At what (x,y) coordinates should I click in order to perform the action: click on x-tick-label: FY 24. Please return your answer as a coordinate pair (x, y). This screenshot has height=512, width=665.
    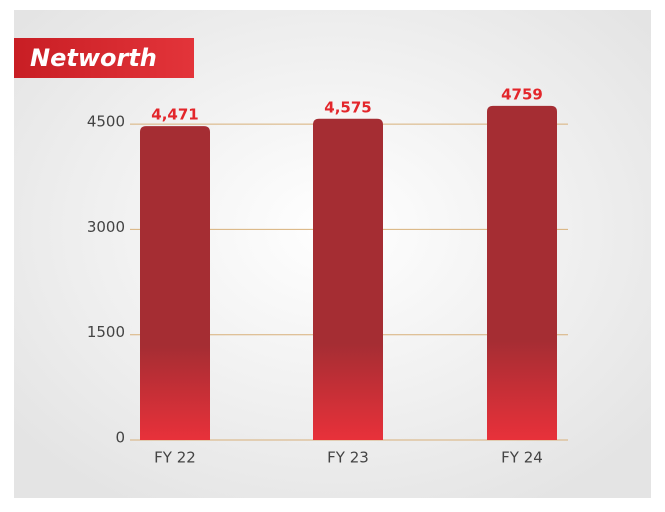
    Looking at the image, I should click on (522, 458).